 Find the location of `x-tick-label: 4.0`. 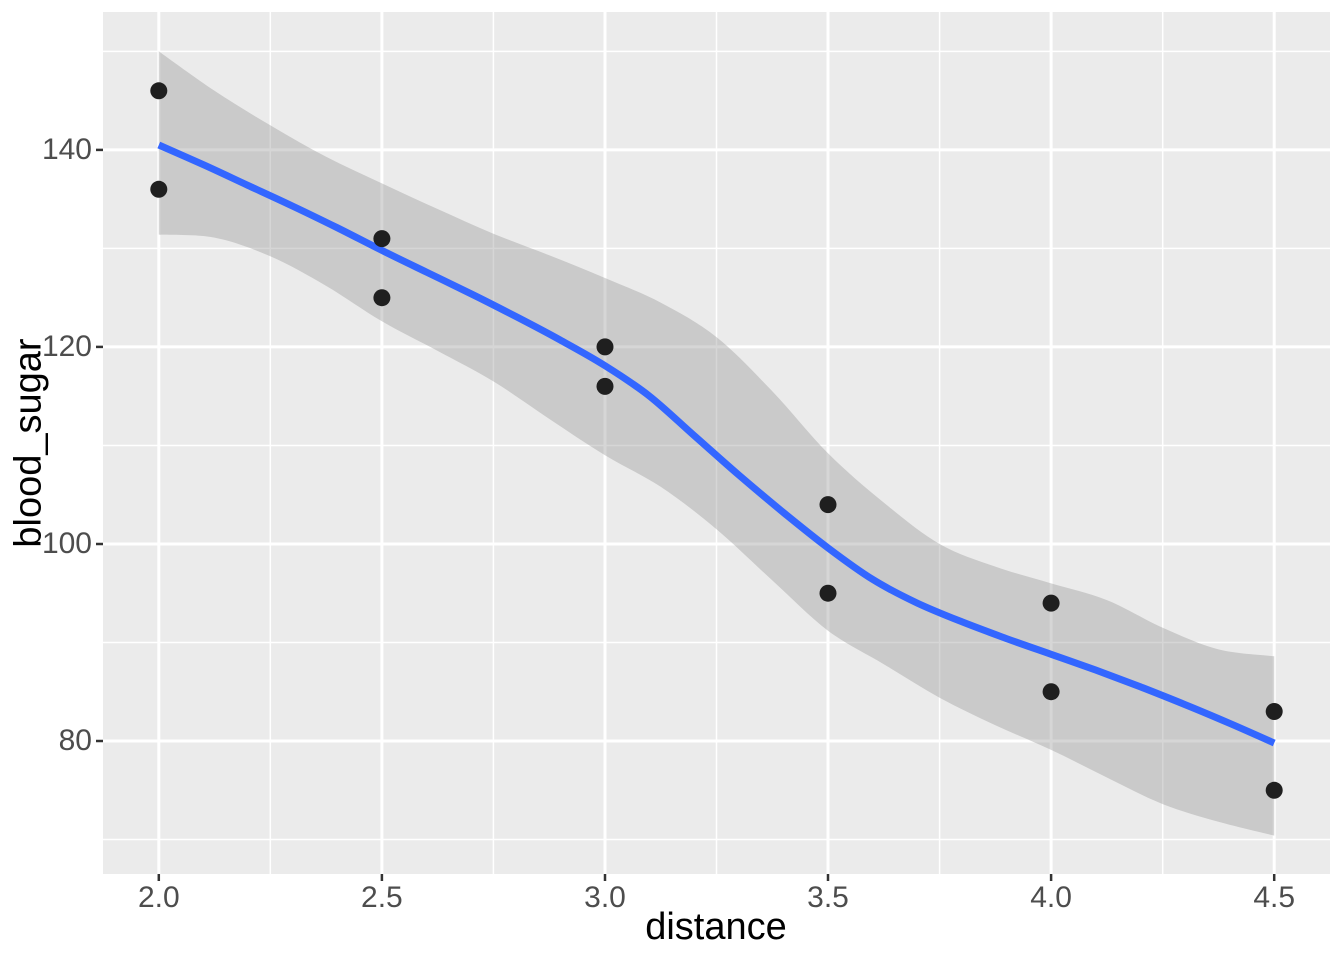

x-tick-label: 4.0 is located at coordinates (1051, 897).